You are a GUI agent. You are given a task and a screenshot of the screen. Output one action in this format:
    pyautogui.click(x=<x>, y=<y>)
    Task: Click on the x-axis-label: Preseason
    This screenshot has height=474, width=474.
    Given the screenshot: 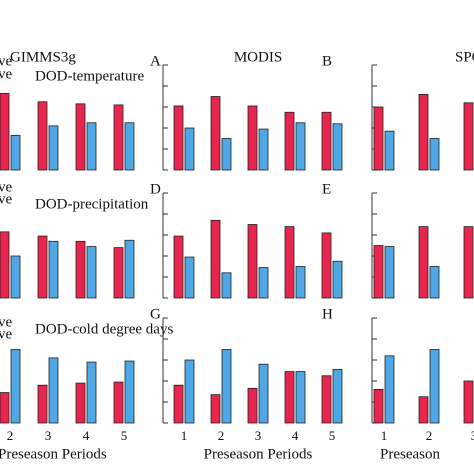 What is the action you would take?
    pyautogui.click(x=410, y=454)
    